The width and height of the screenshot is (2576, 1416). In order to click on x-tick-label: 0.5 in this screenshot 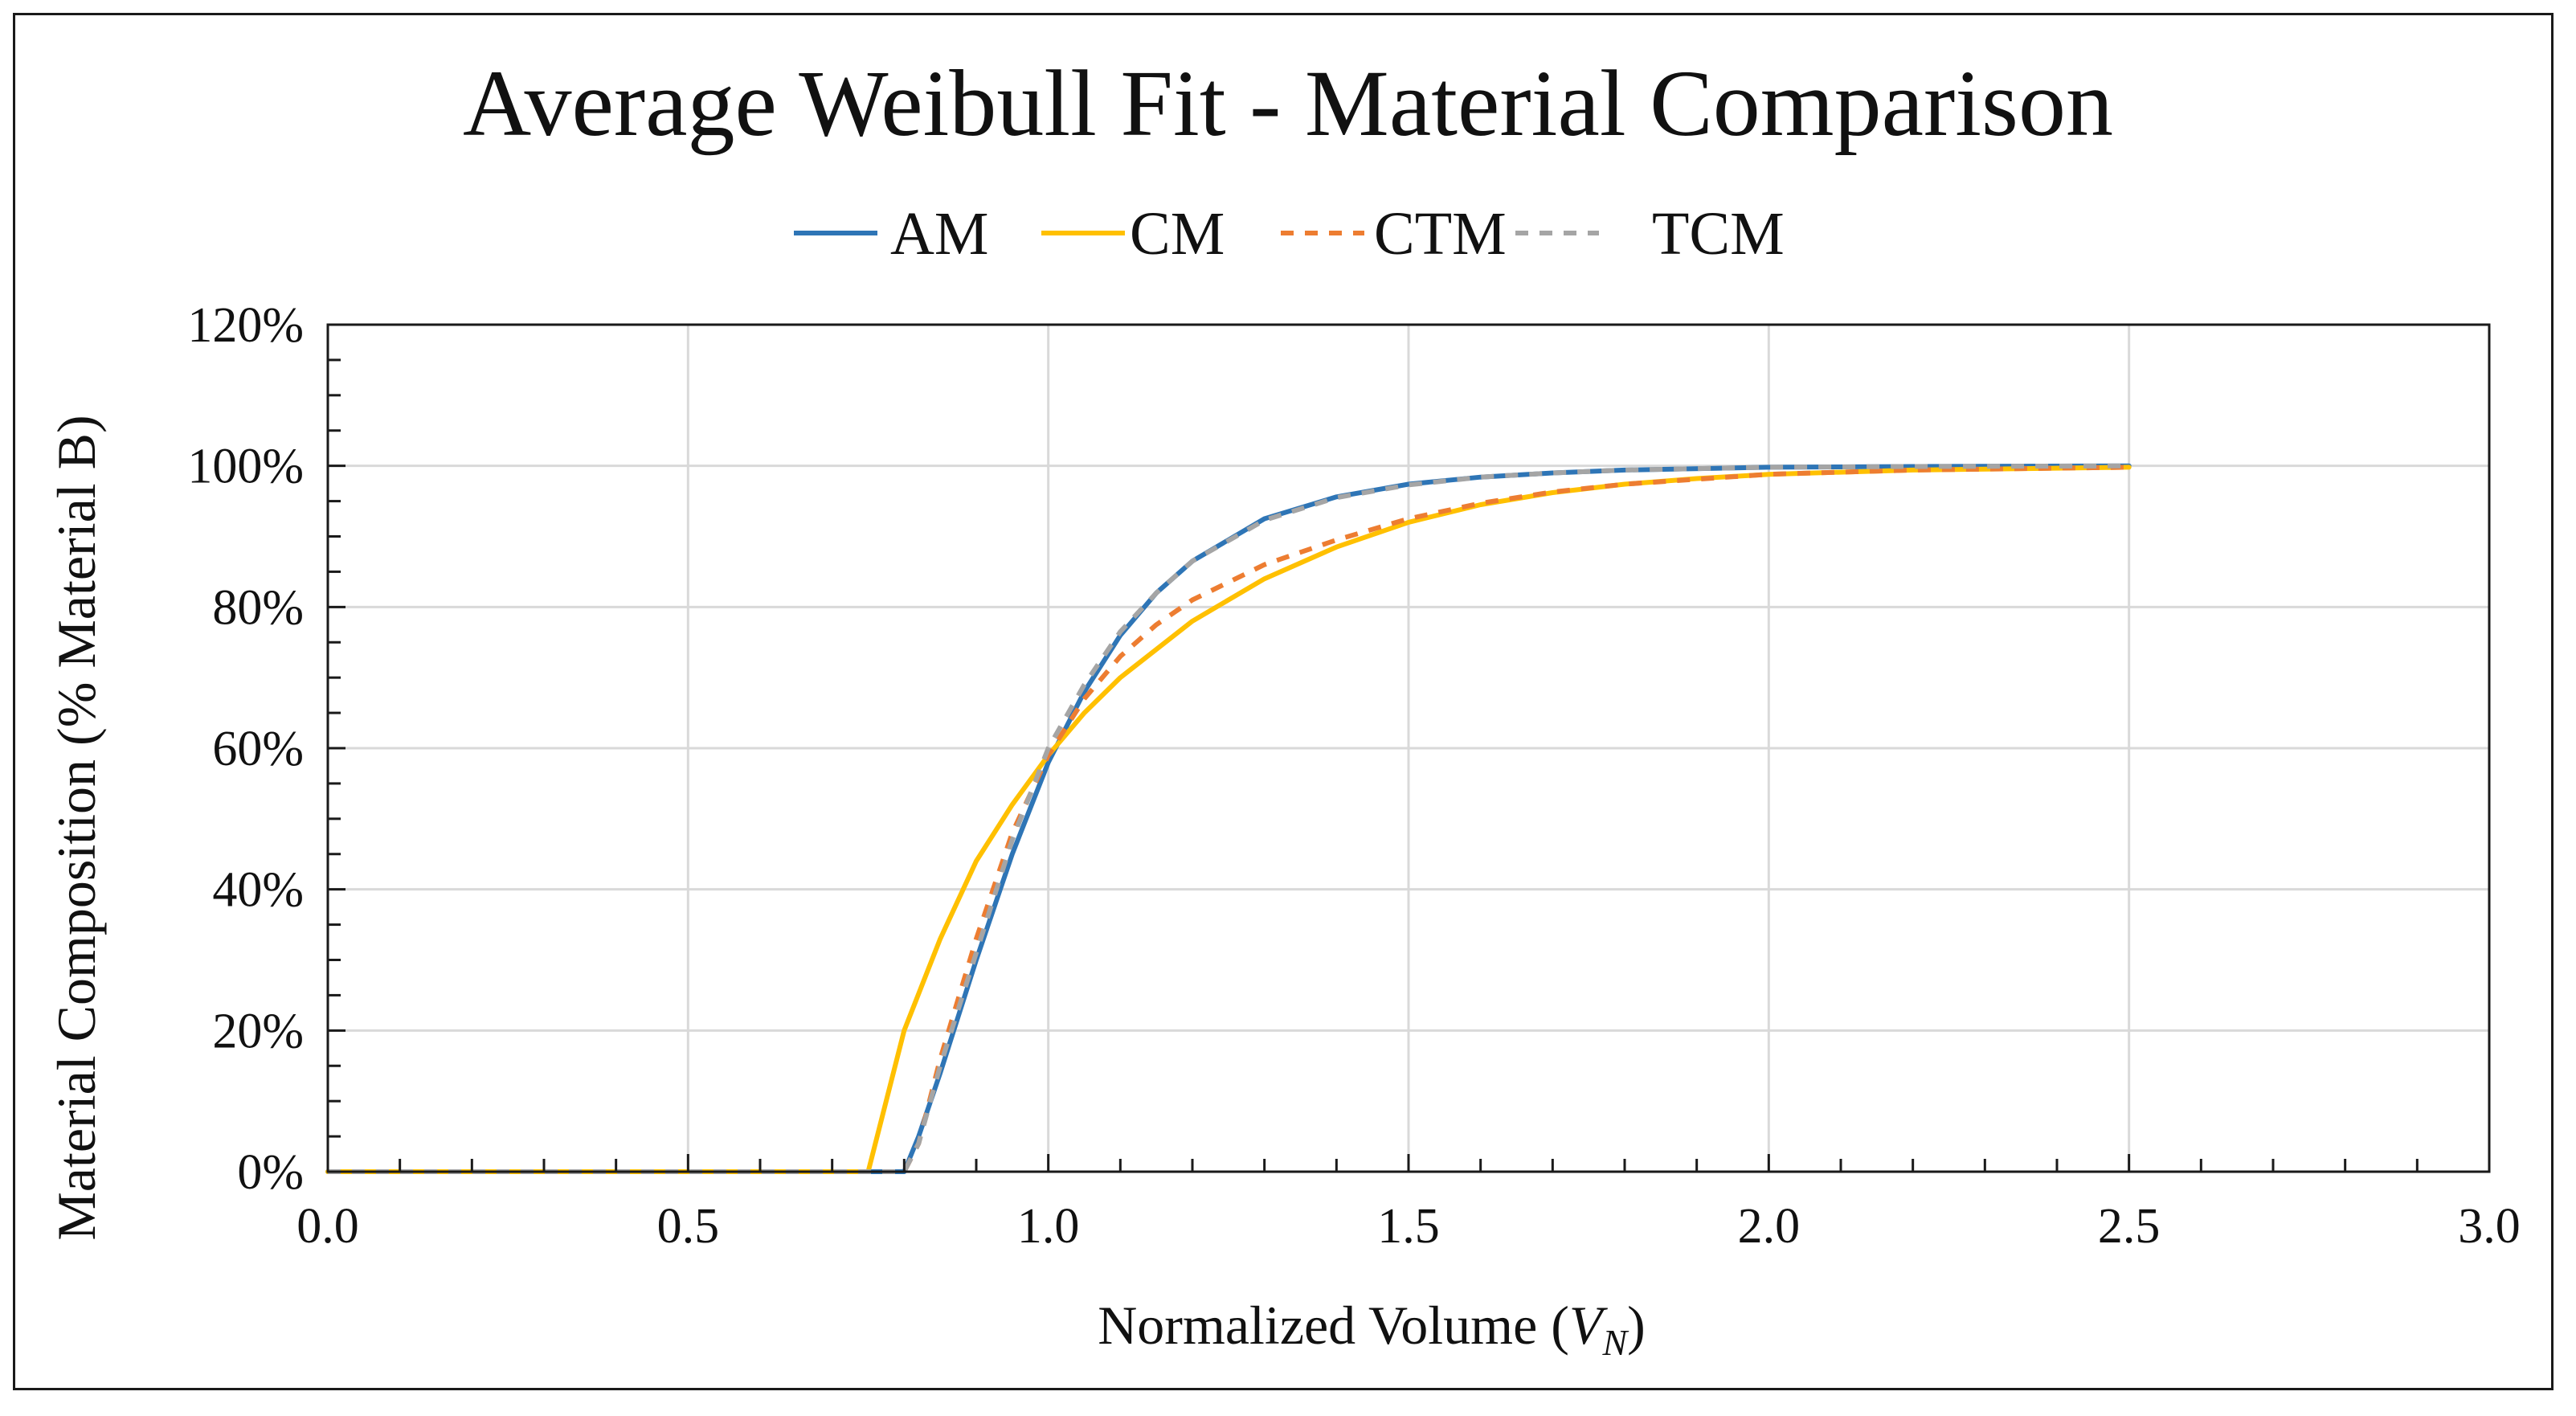, I will do `click(688, 1226)`.